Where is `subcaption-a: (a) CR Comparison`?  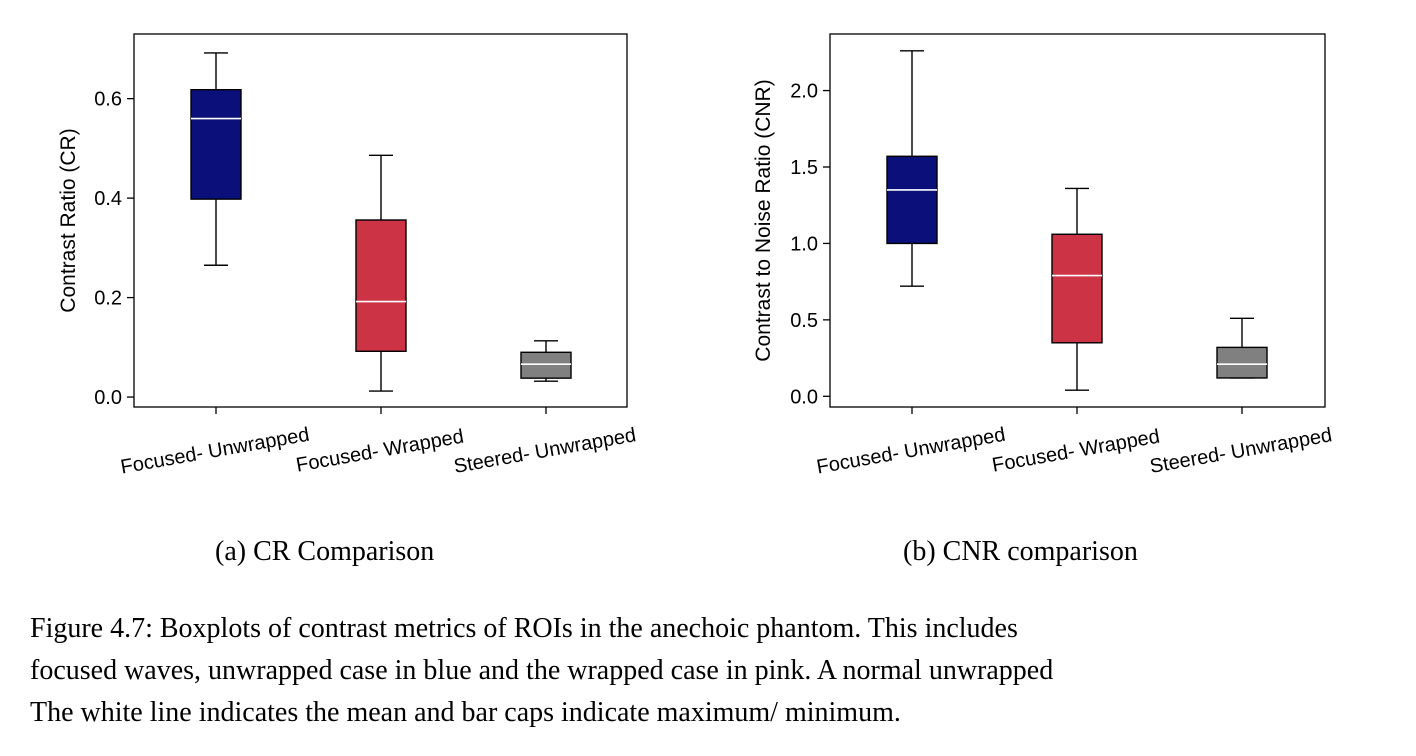 subcaption-a: (a) CR Comparison is located at coordinates (325, 551).